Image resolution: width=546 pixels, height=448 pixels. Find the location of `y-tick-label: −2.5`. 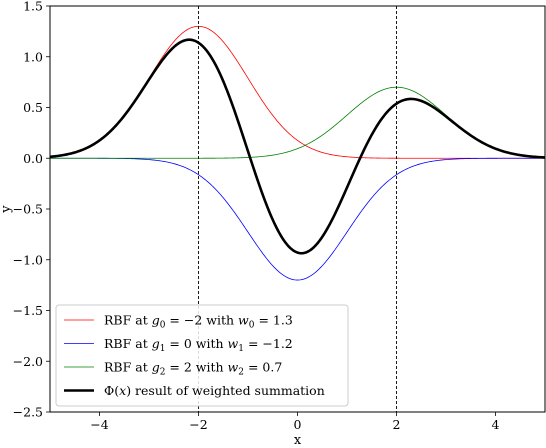

y-tick-label: −2.5 is located at coordinates (28, 412).